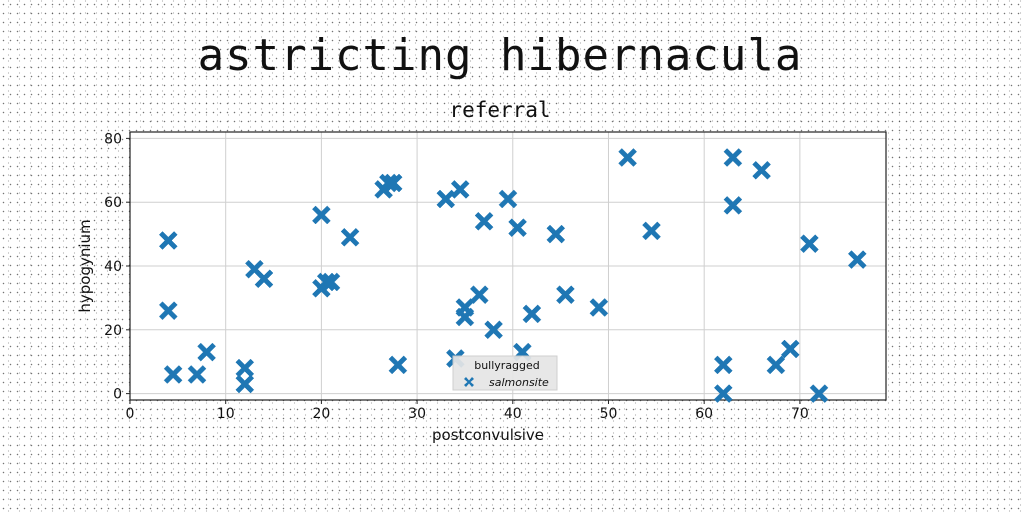 The height and width of the screenshot is (512, 1024). What do you see at coordinates (507, 365) in the screenshot?
I see `legend-title: bullyragged` at bounding box center [507, 365].